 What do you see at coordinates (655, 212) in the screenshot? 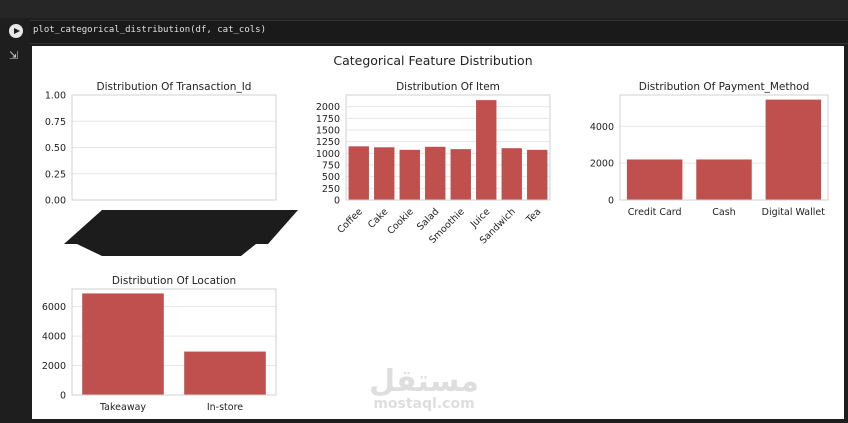
I see `x-tick-label: Credit Card` at bounding box center [655, 212].